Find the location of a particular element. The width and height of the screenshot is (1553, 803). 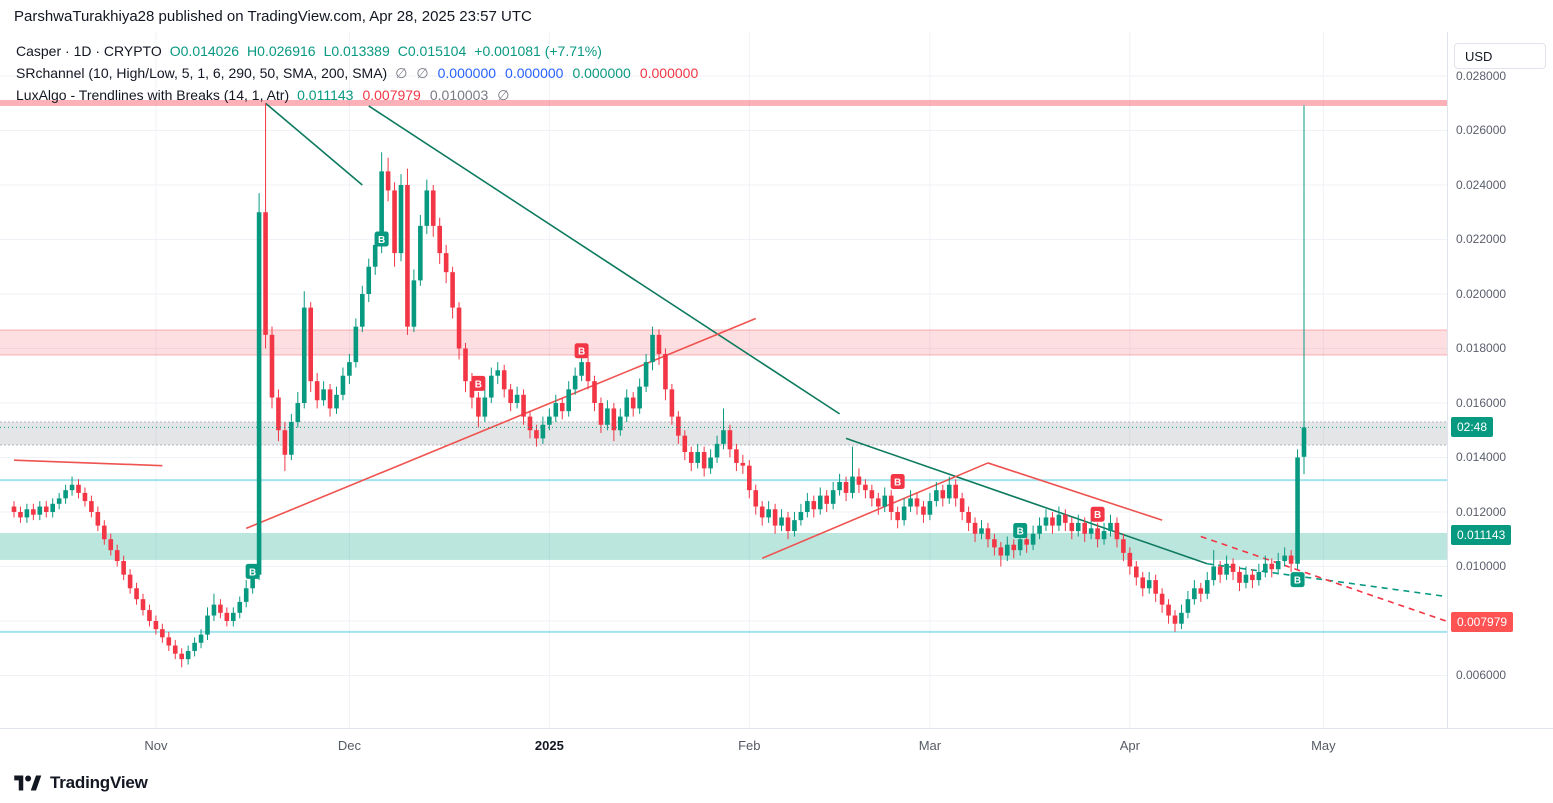

ohlc-change: +0.001081 (+7.71%) is located at coordinates (538, 51).